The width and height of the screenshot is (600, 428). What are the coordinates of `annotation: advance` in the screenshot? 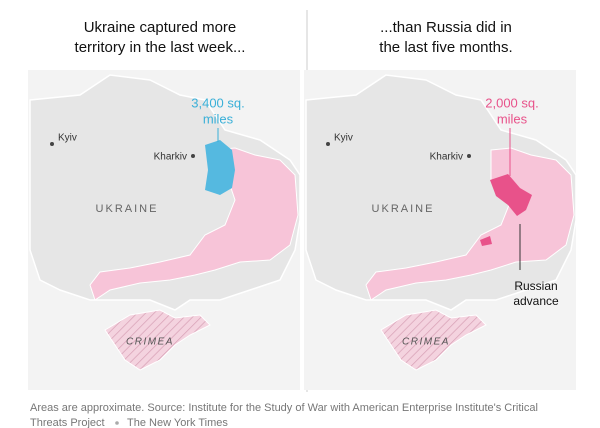 It's located at (536, 301).